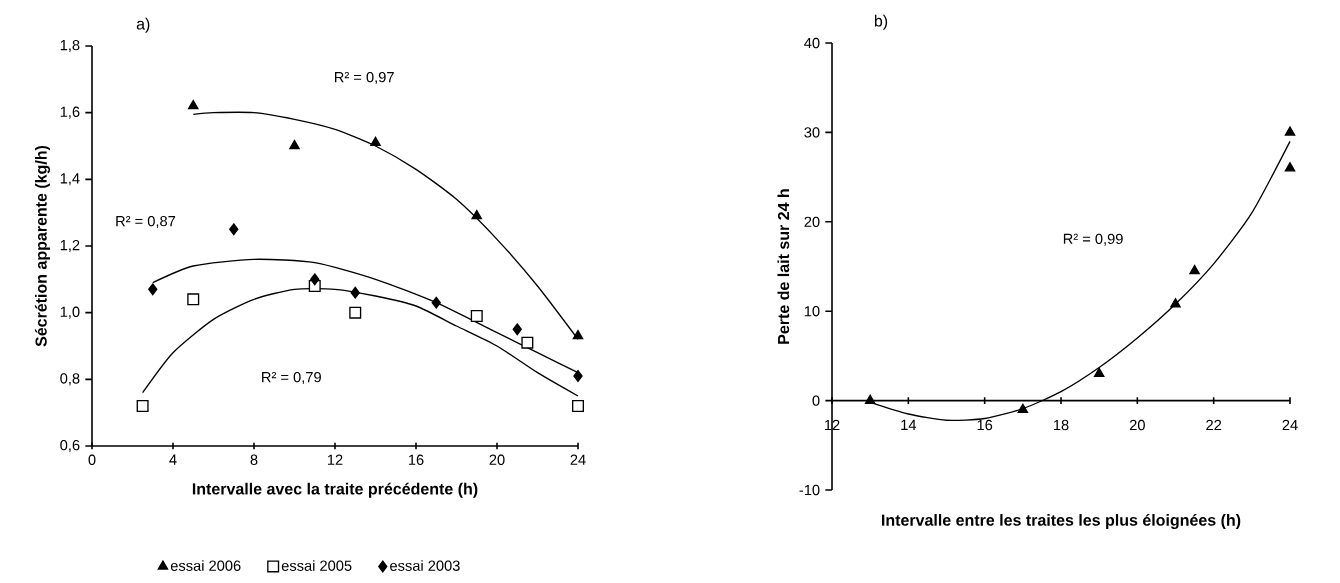 Image resolution: width=1340 pixels, height=583 pixels. What do you see at coordinates (70, 46) in the screenshot?
I see `y-tick-label: 1,8` at bounding box center [70, 46].